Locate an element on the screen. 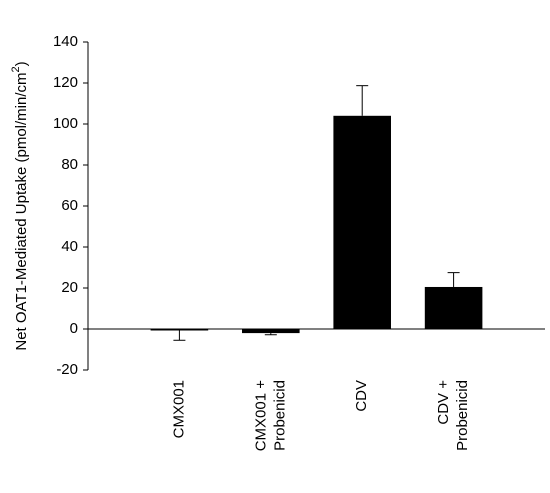  y-label-sup: 2 is located at coordinates (16, 69).